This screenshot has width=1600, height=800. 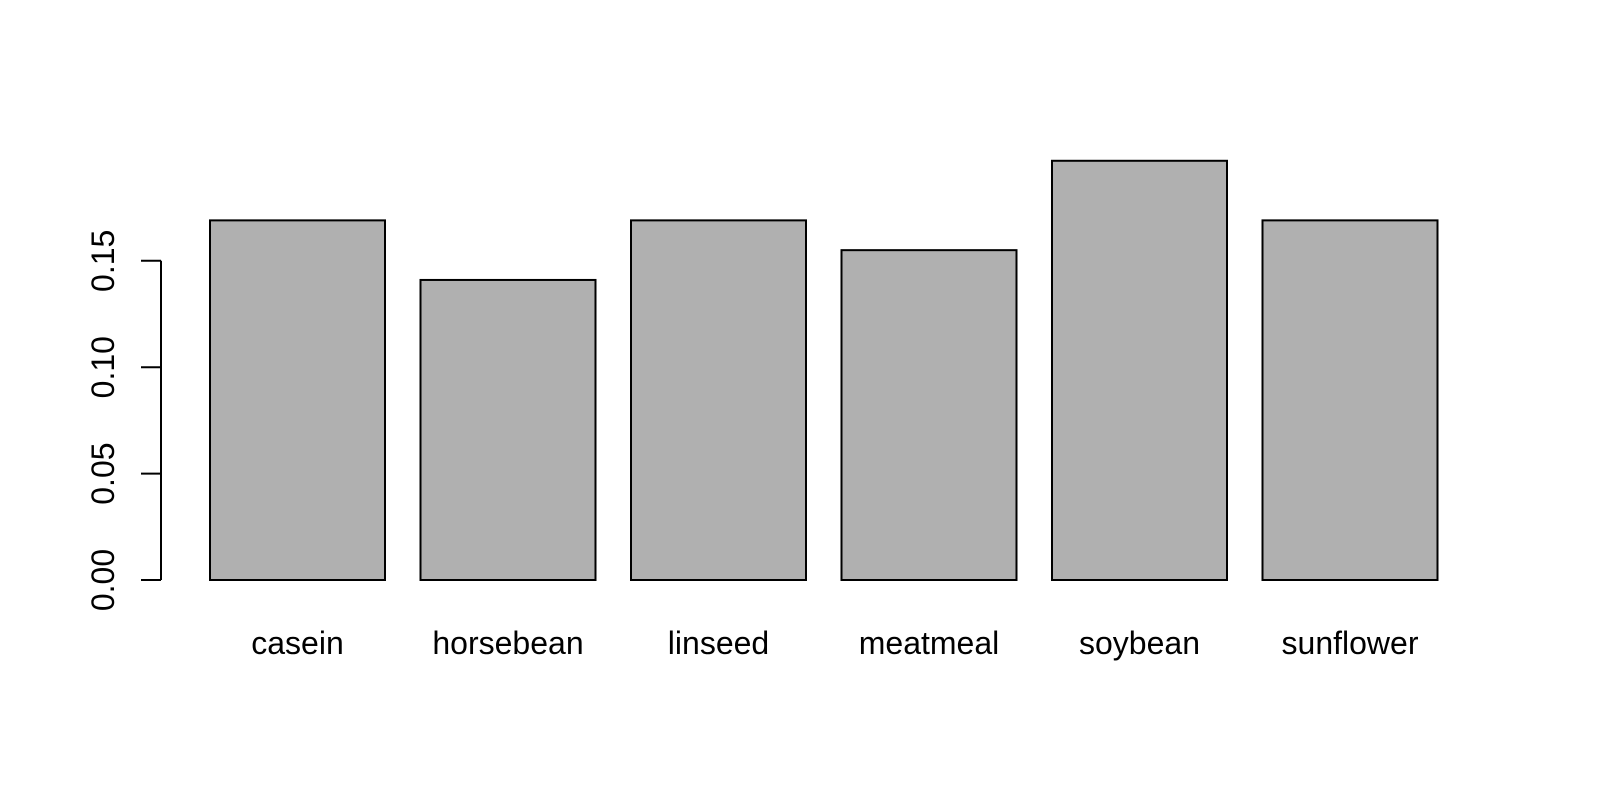 What do you see at coordinates (1350, 643) in the screenshot?
I see `x-tick-label: sunflower` at bounding box center [1350, 643].